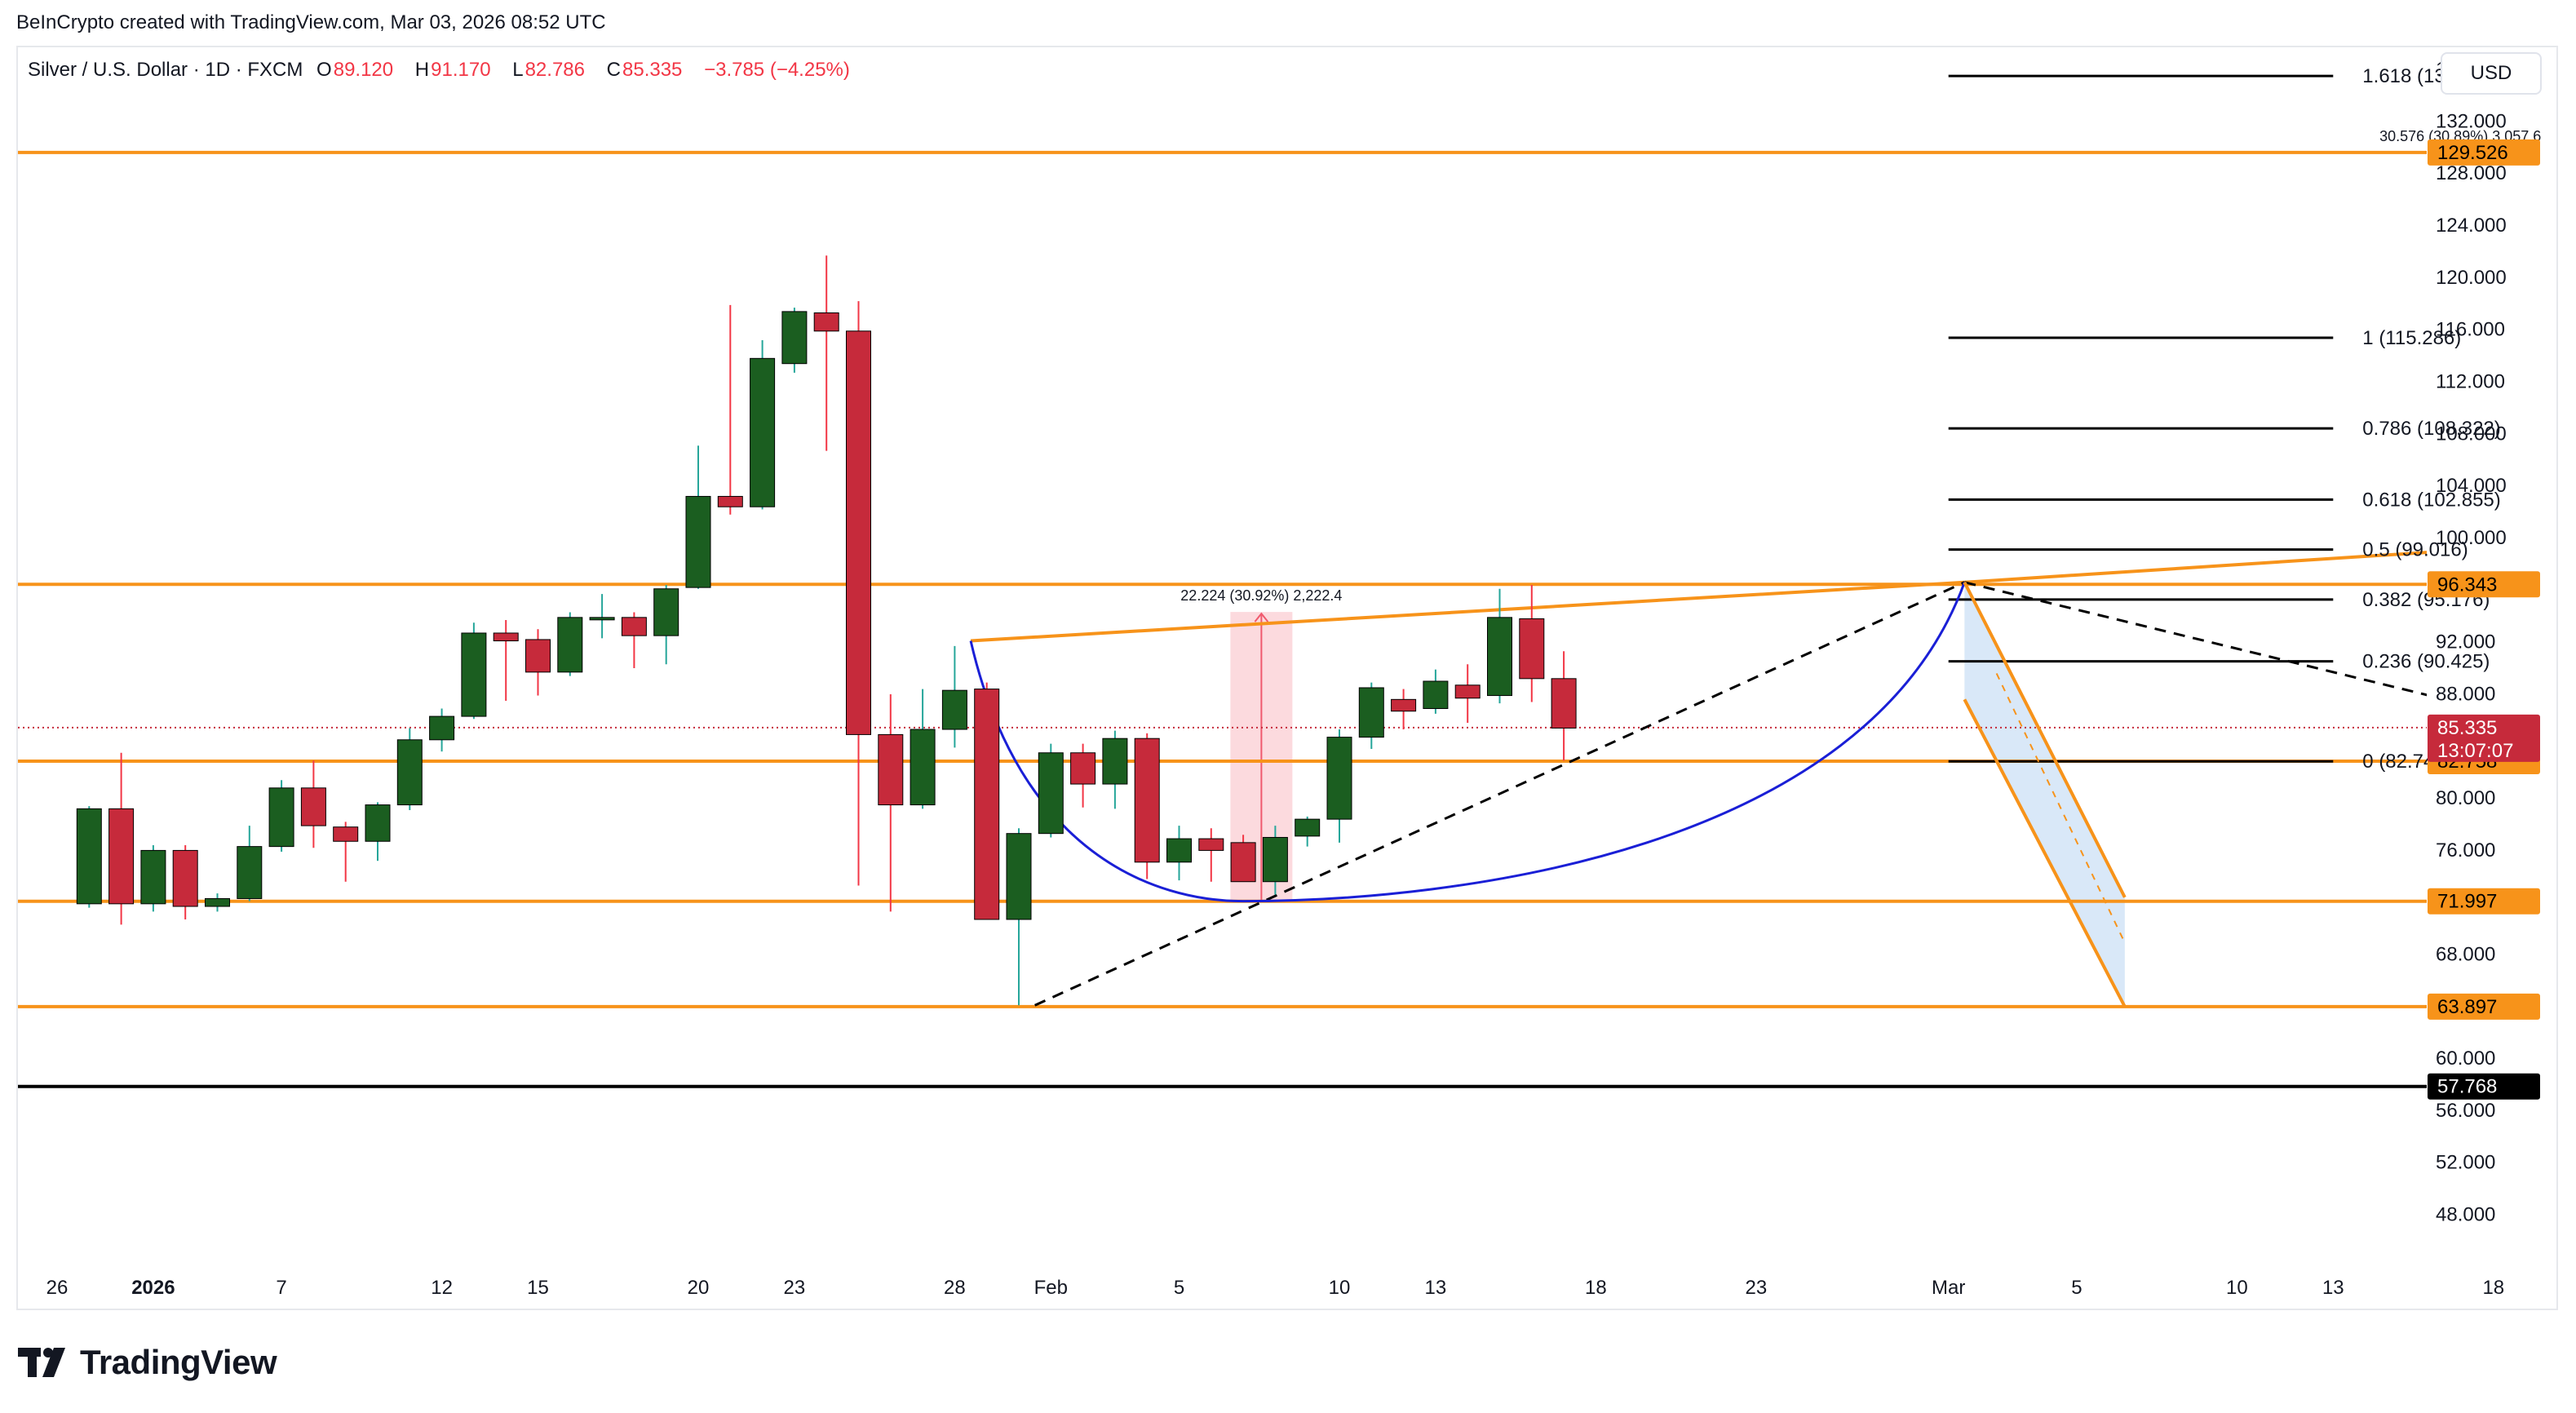 The height and width of the screenshot is (1413, 2576). Describe the element at coordinates (2491, 73) in the screenshot. I see `currency-button: USD` at that location.